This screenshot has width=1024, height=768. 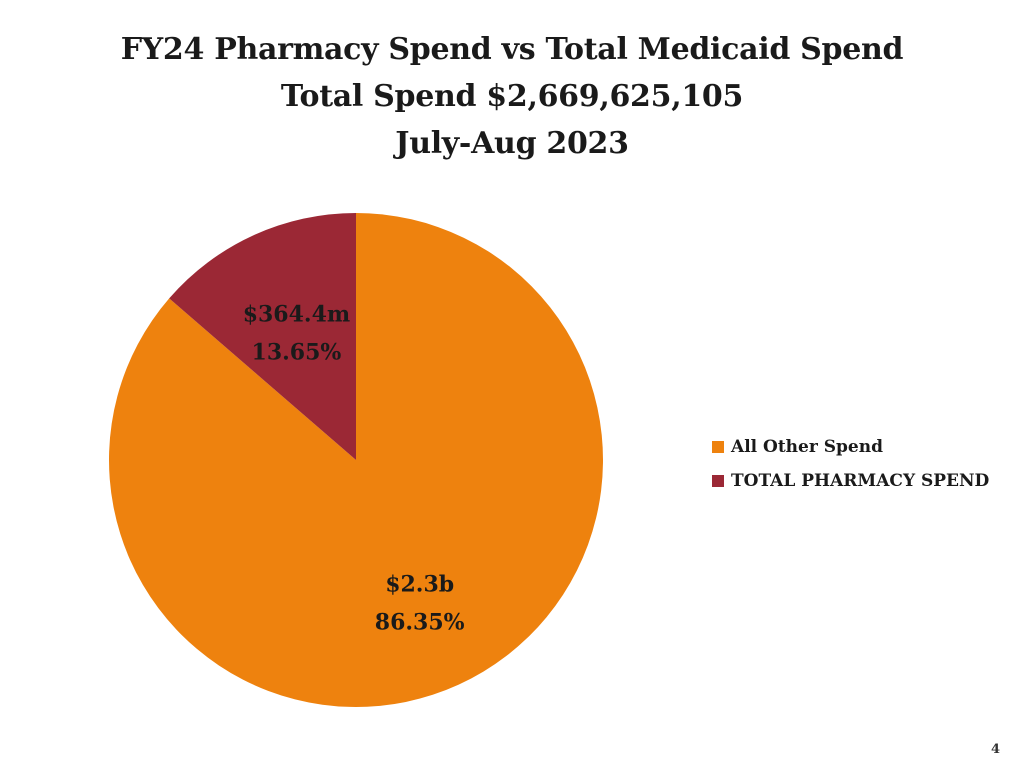 I want to click on chart-legend: All Other Spend TOTAL PHARMACY SPEND, so click(x=850, y=464).